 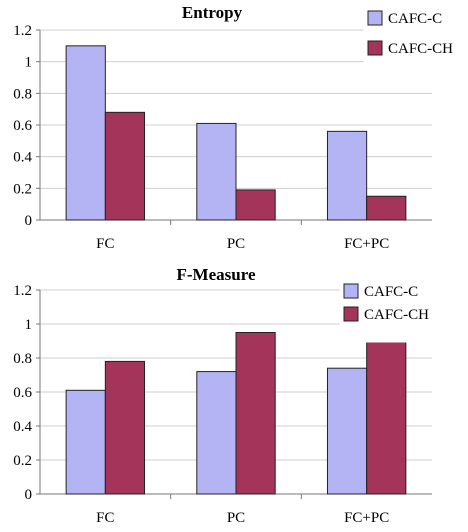 What do you see at coordinates (216, 274) in the screenshot?
I see `chart-title: F-Measure` at bounding box center [216, 274].